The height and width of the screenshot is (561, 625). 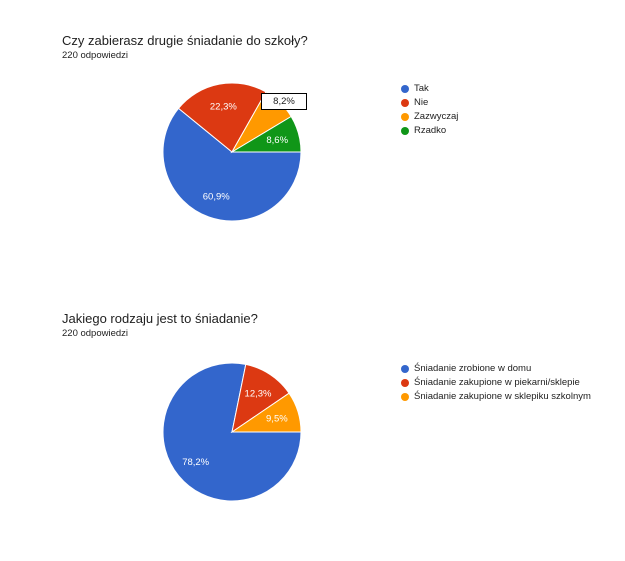 I want to click on legend-item-sniadanie-zrobione-w-domu: Śniadanie zrobione w domu, so click(x=501, y=369).